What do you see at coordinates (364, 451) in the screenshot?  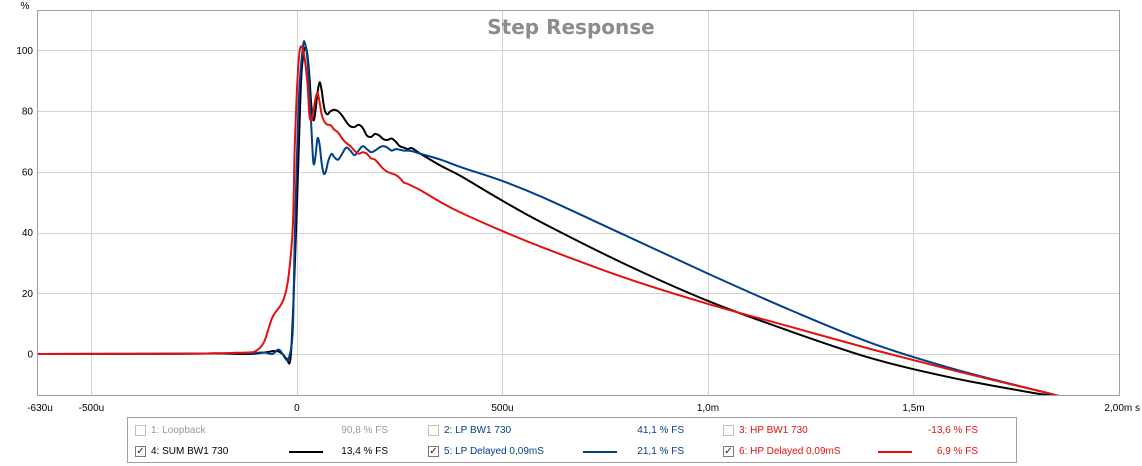 I see `legend-value-sum: 13,4 % FS` at bounding box center [364, 451].